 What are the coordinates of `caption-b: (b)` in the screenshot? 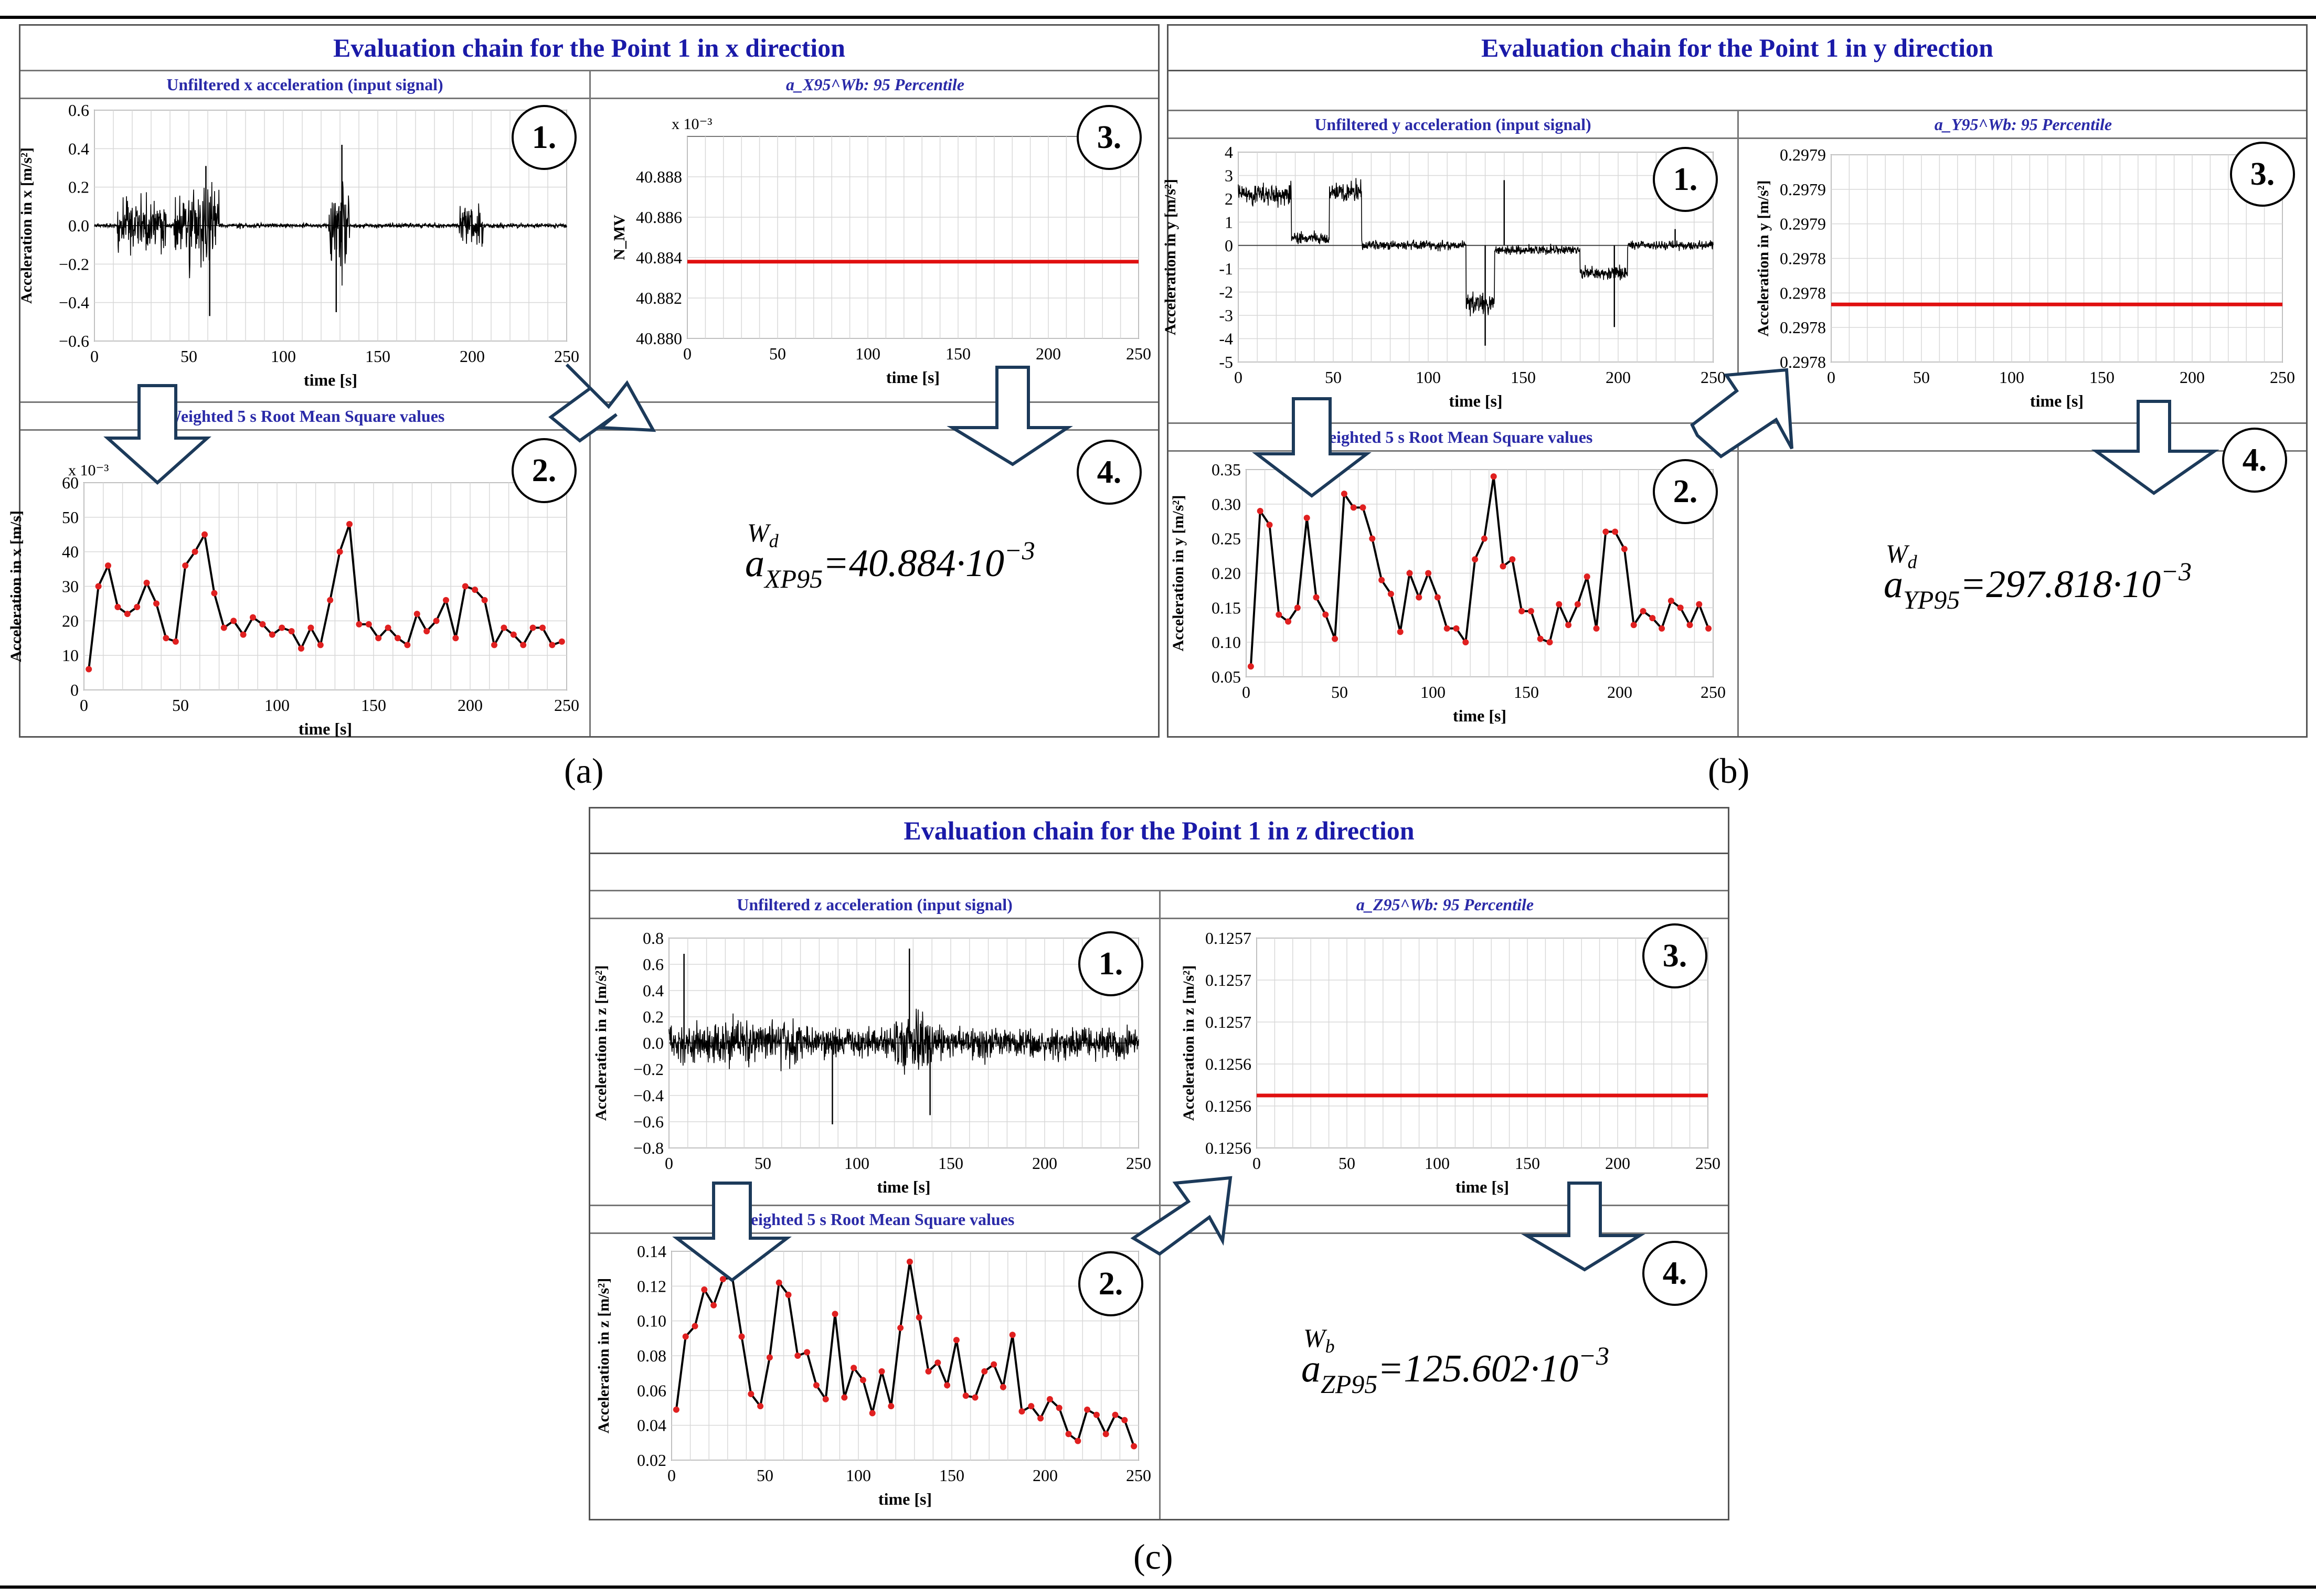 It's located at (1729, 771).